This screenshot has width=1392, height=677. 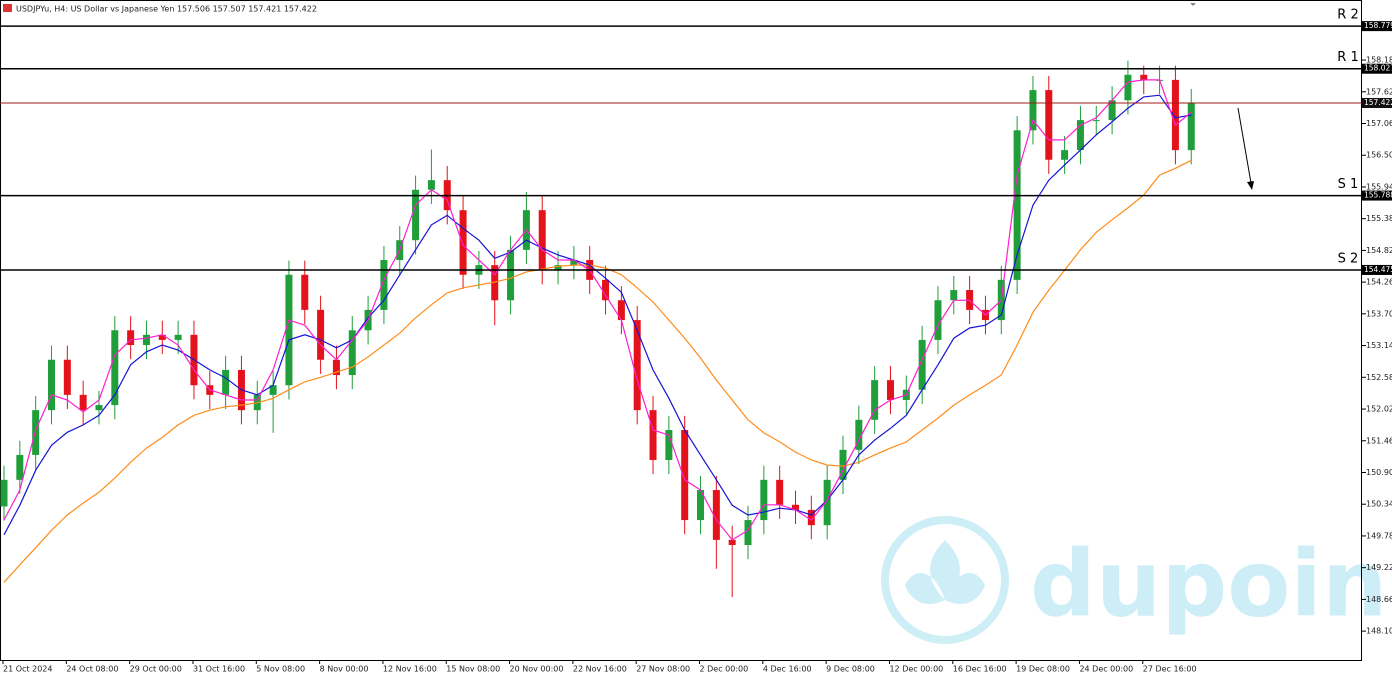 What do you see at coordinates (1348, 184) in the screenshot?
I see `level-label: S 1` at bounding box center [1348, 184].